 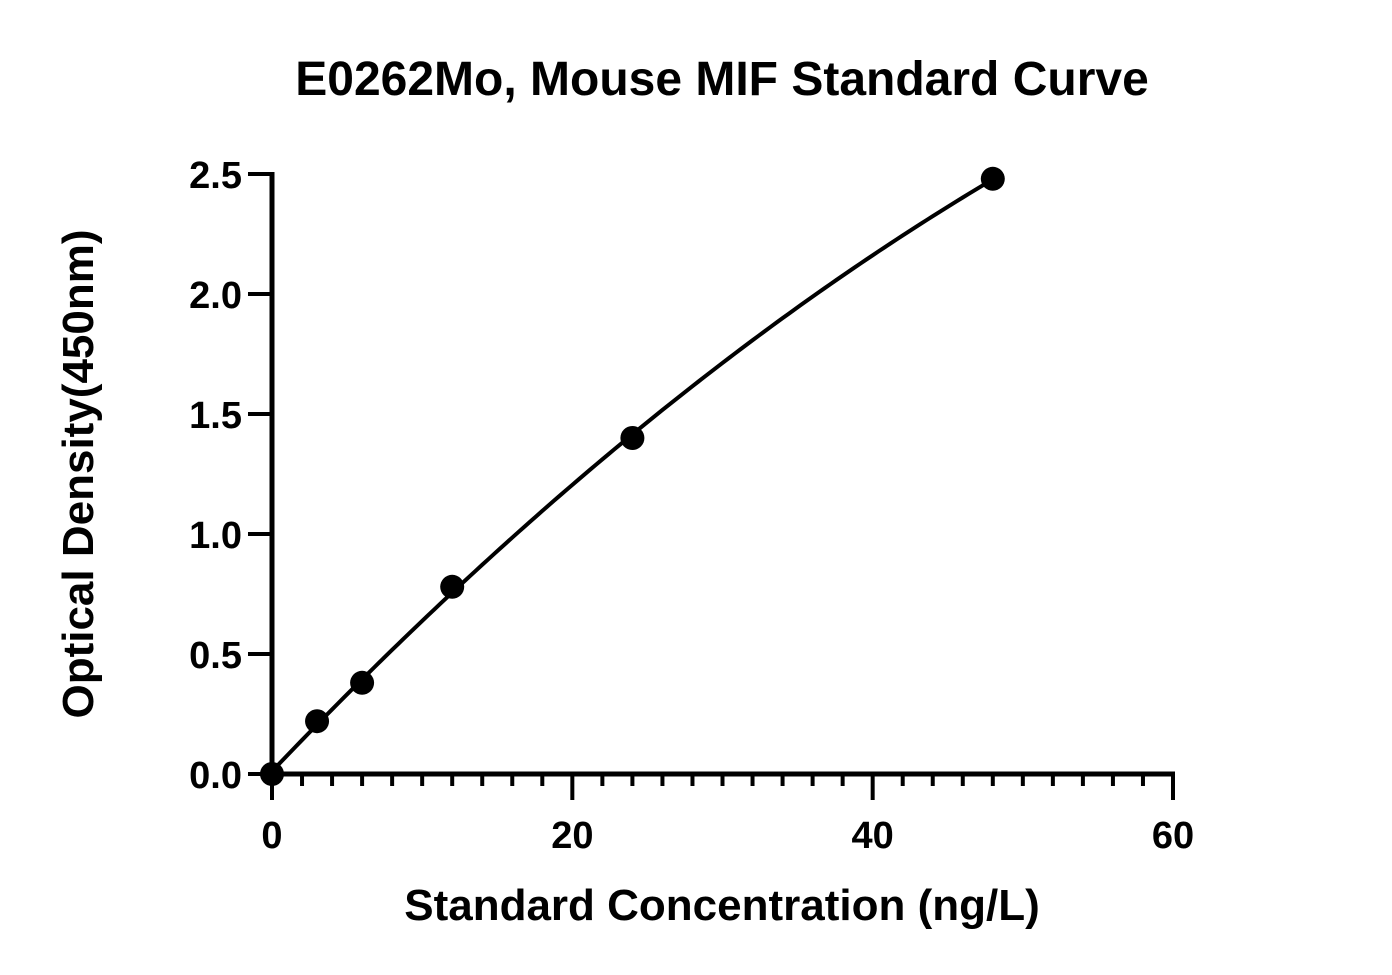 What do you see at coordinates (215, 776) in the screenshot?
I see `y-tick-label: 0.0` at bounding box center [215, 776].